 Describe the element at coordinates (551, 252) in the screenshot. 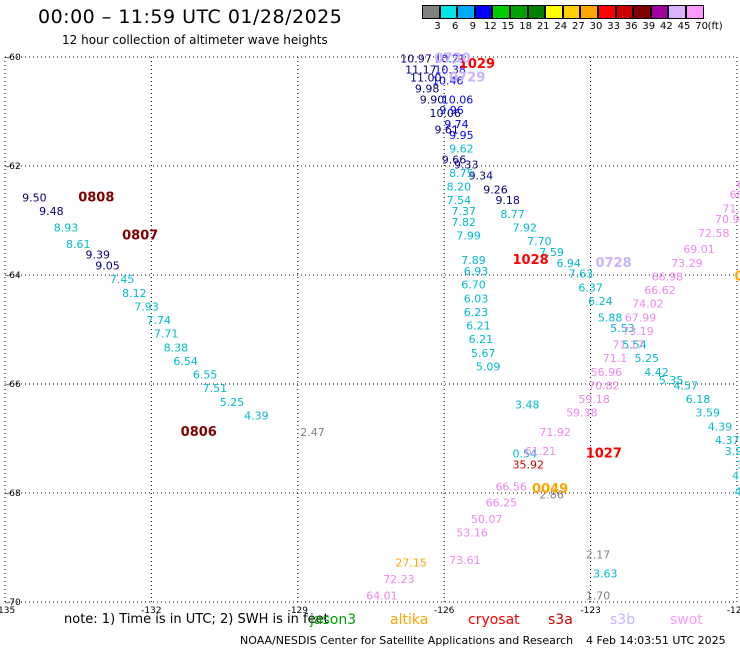

I see `data-point-label: 7.59` at that location.